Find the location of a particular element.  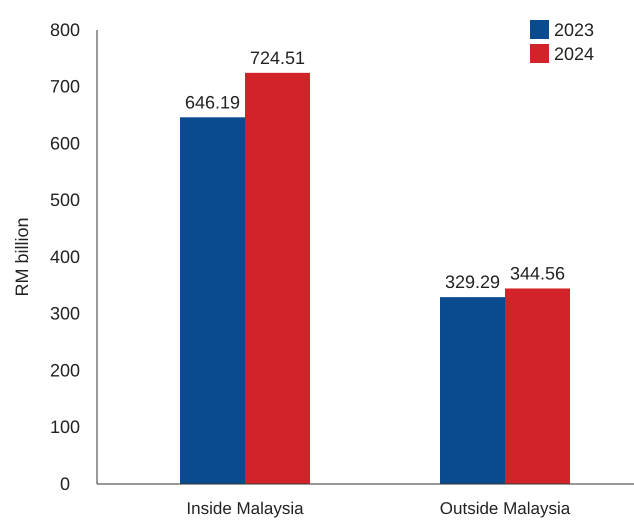

y-tick-label: 700 is located at coordinates (65, 86).